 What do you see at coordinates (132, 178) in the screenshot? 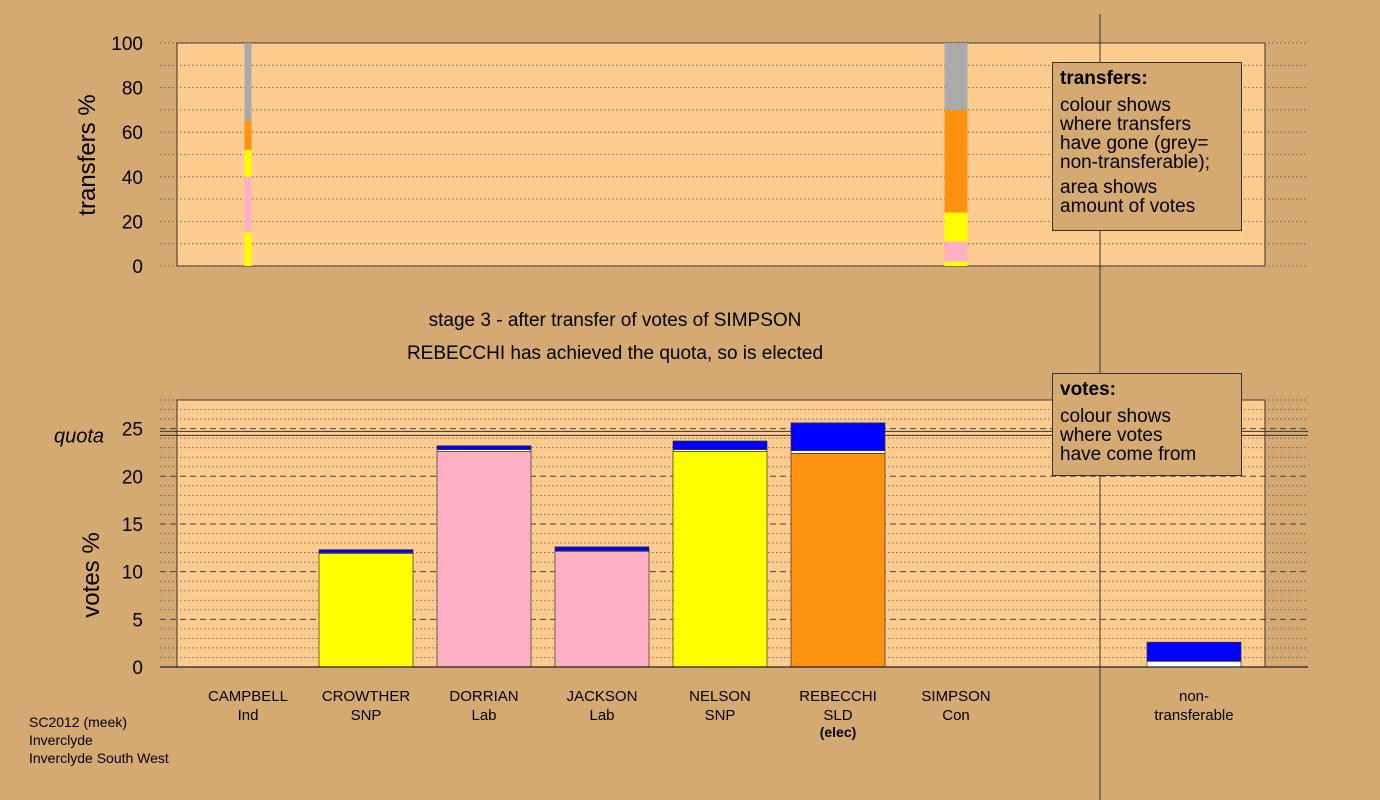
I see `transfers-tick-label: 40` at bounding box center [132, 178].